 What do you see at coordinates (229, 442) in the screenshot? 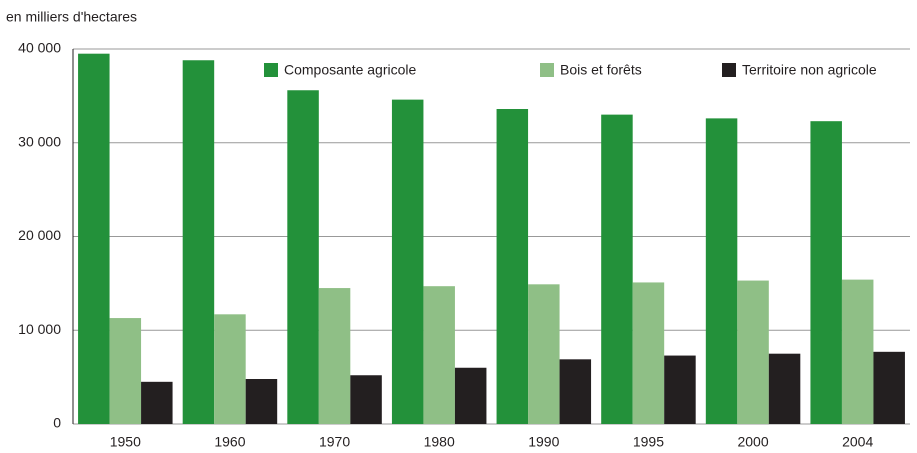
I see `x-tick-label: 1960` at bounding box center [229, 442].